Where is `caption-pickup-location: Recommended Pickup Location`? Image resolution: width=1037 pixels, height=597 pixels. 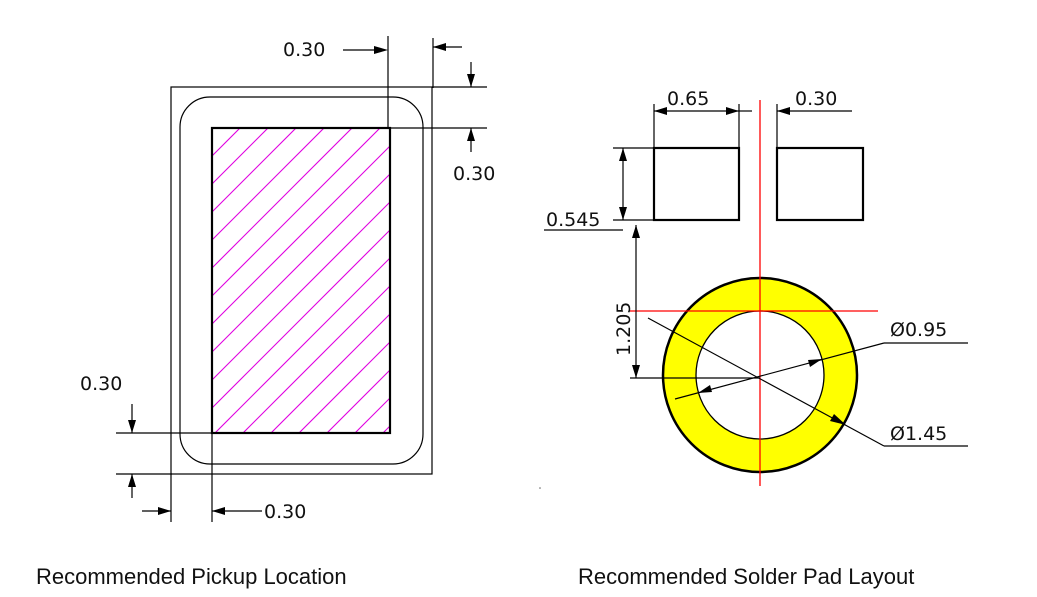
caption-pickup-location: Recommended Pickup Location is located at coordinates (191, 576).